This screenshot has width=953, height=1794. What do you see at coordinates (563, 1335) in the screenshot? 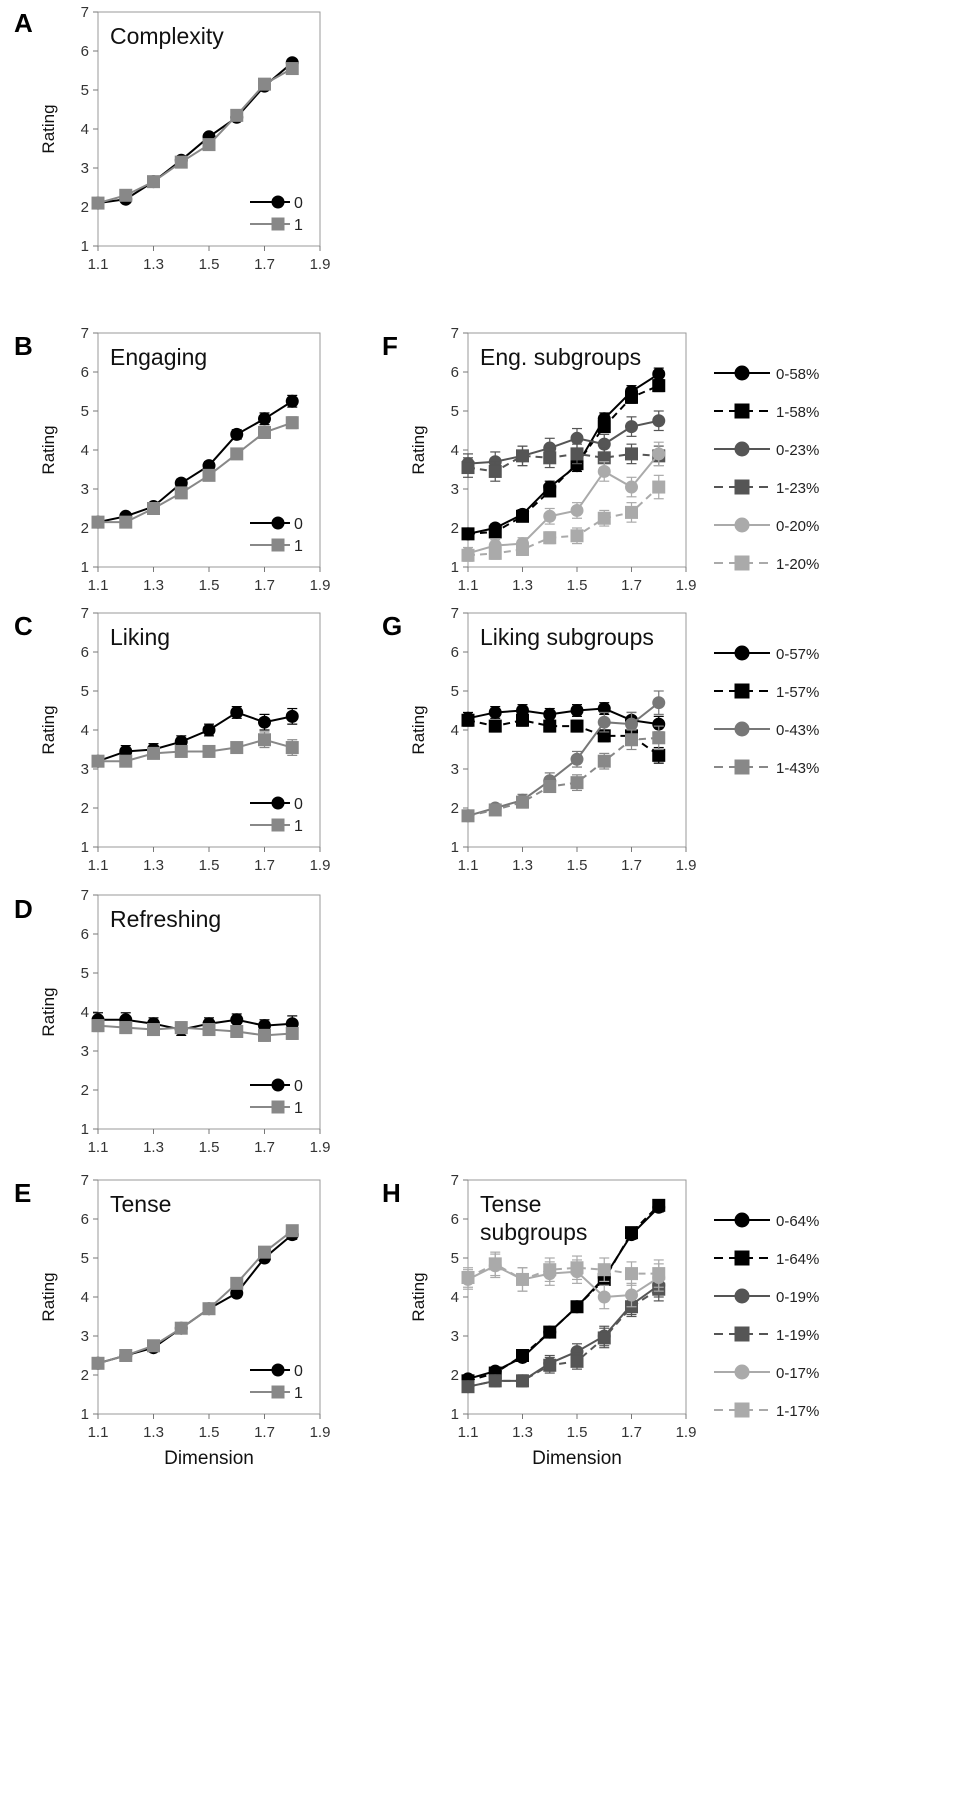
I see `series-1-19%` at bounding box center [563, 1335].